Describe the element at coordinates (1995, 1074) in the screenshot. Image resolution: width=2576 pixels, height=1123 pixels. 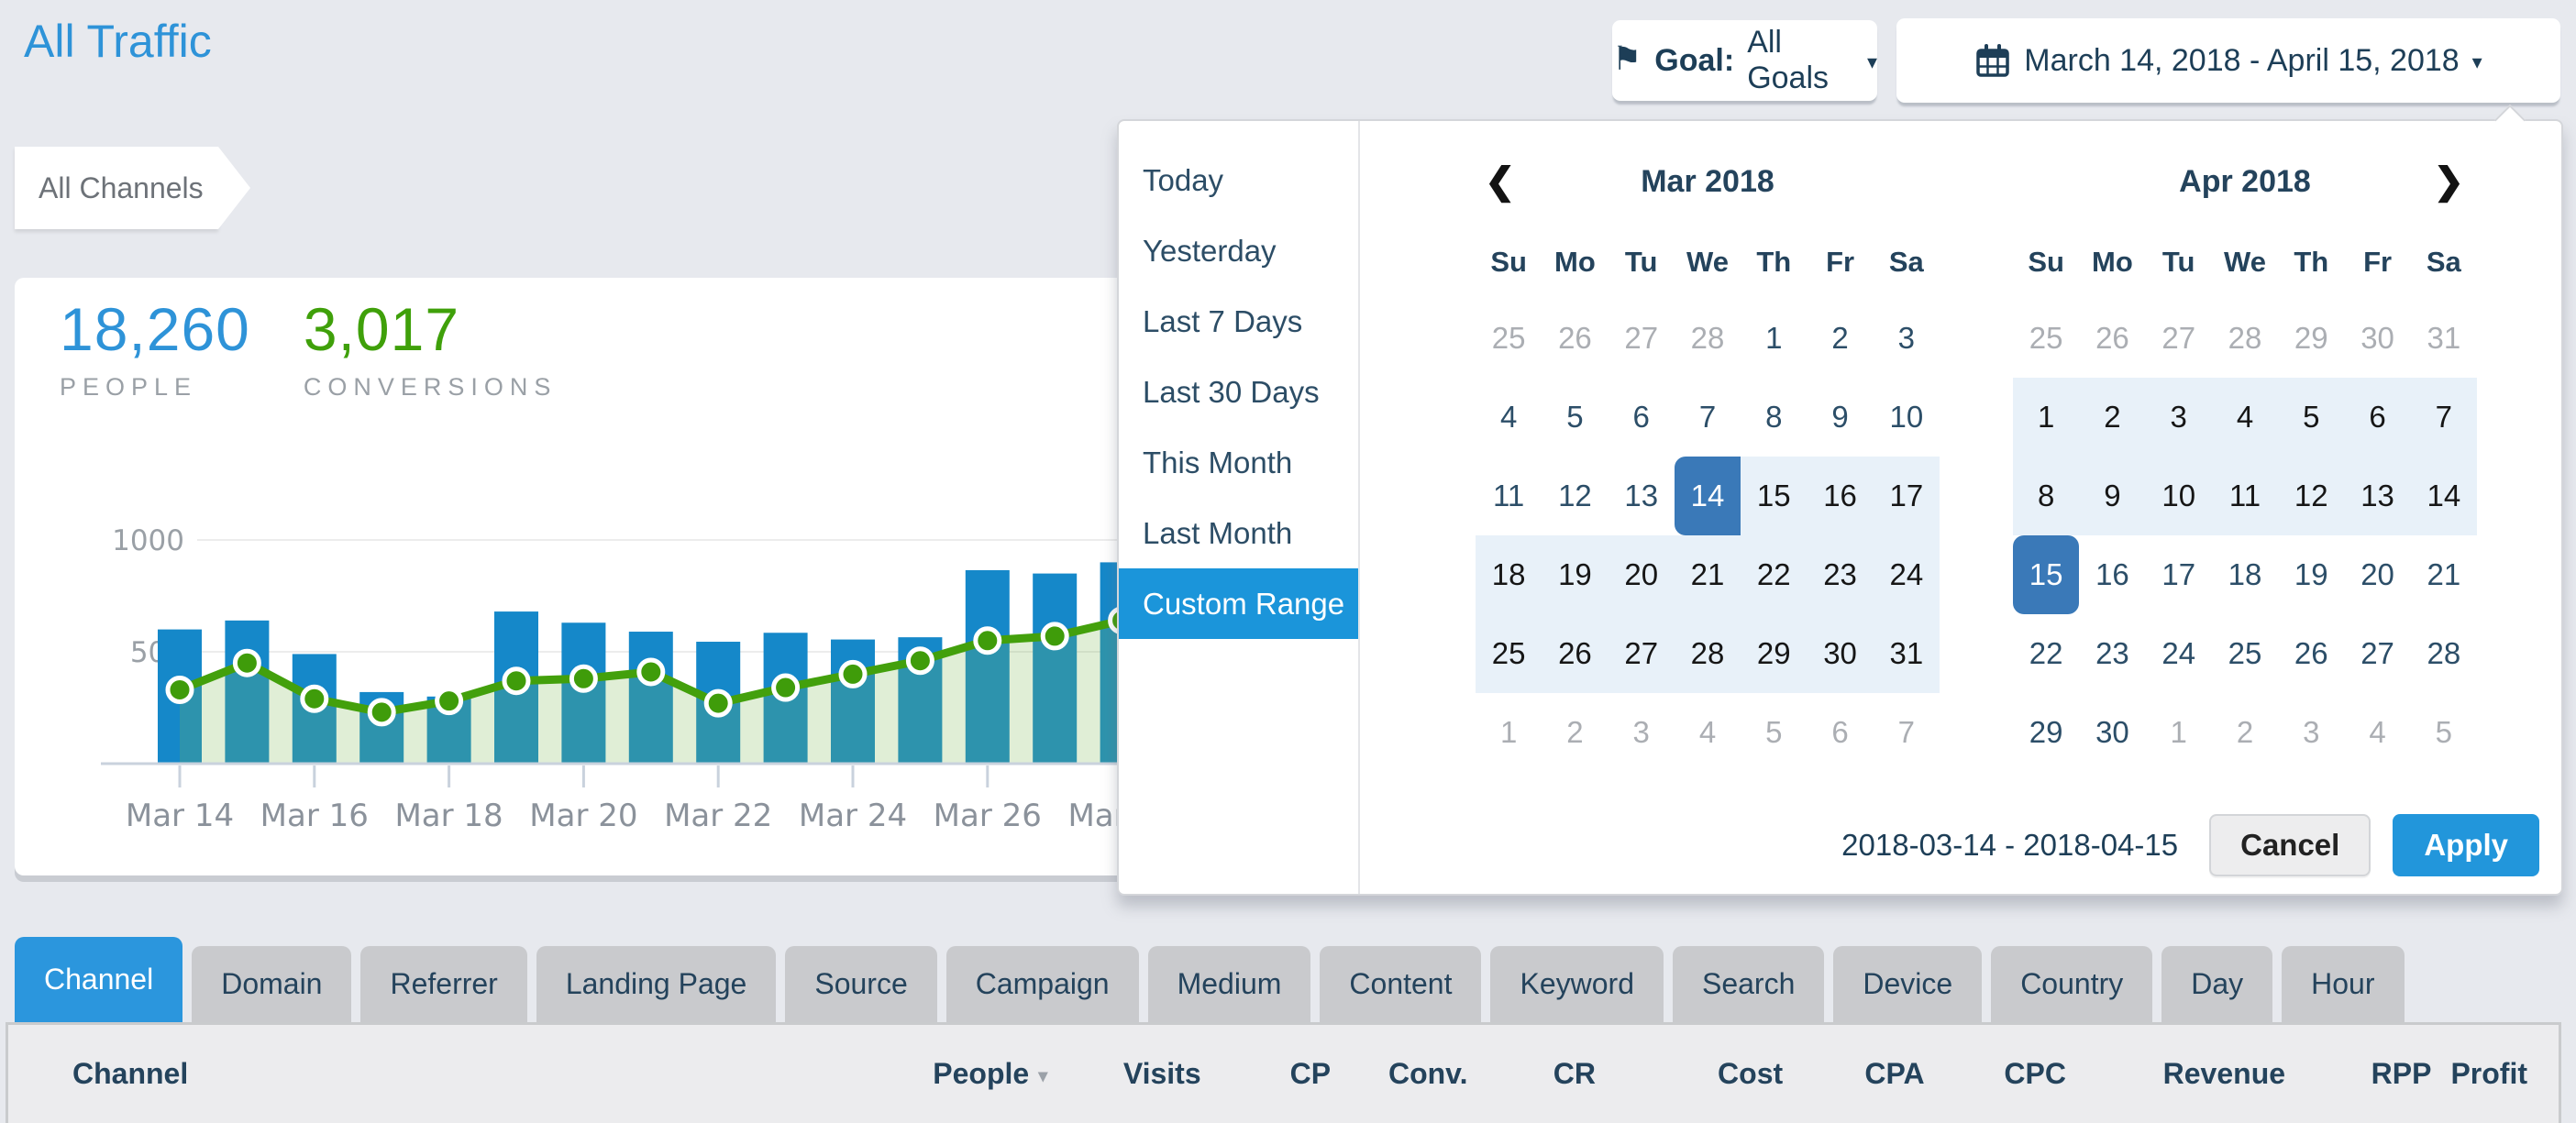
I see `column-header-cpc: CPC` at that location.